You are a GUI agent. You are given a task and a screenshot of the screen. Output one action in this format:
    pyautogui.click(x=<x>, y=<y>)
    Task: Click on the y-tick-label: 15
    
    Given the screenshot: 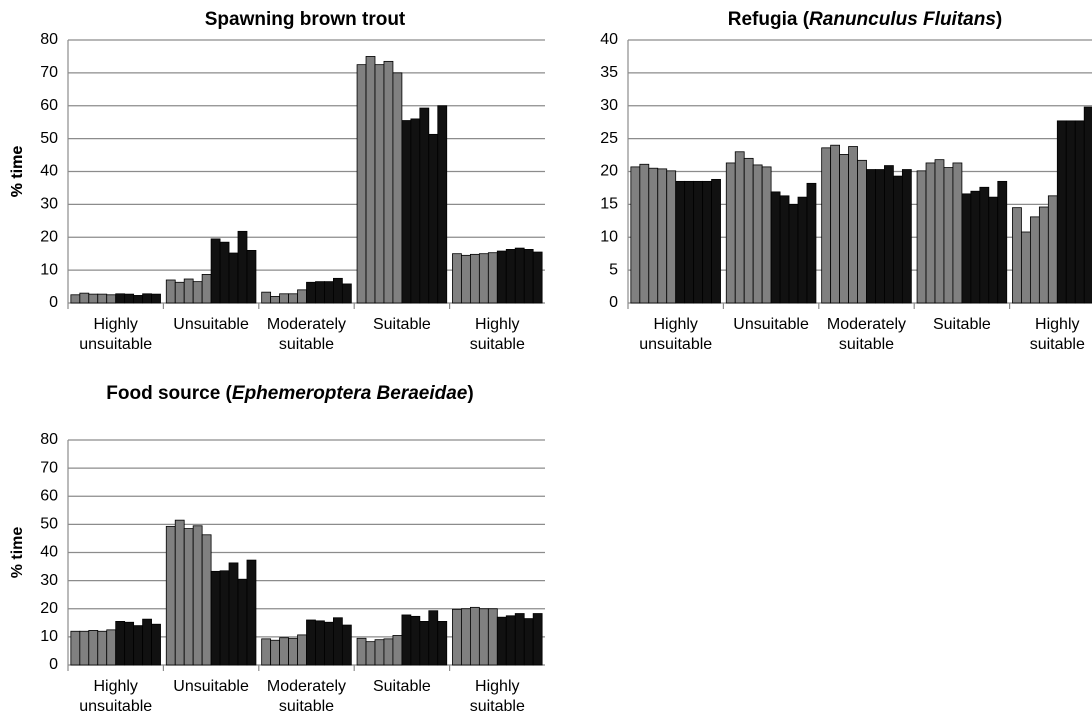 What is the action you would take?
    pyautogui.click(x=609, y=204)
    